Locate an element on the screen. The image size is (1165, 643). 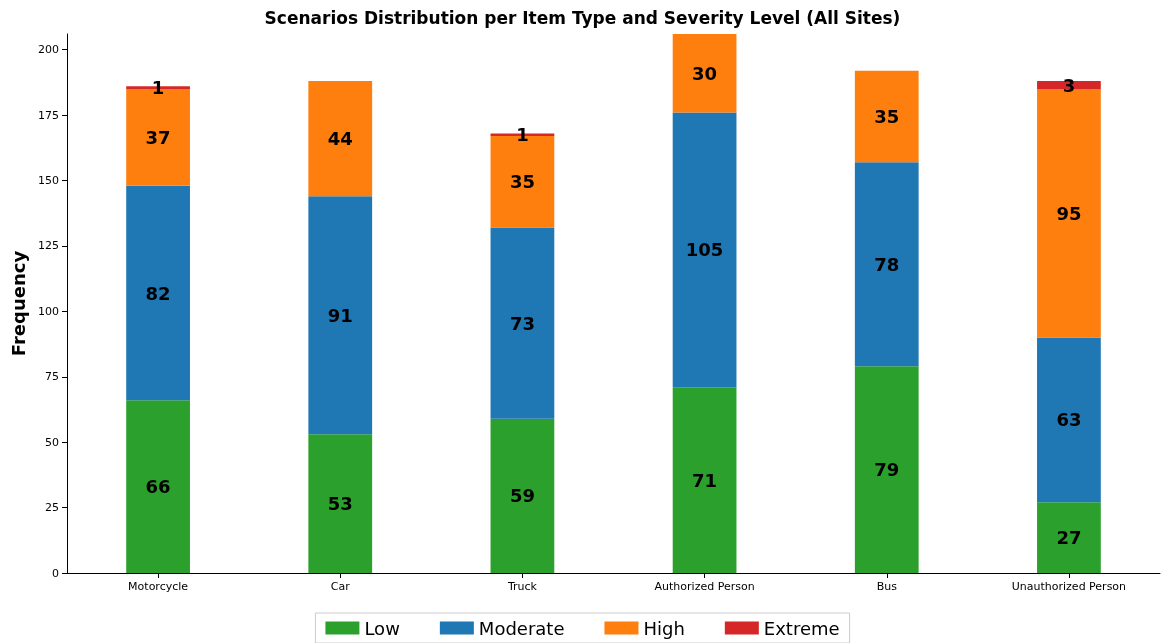
y-tick-label: 175 is located at coordinates (48, 115).